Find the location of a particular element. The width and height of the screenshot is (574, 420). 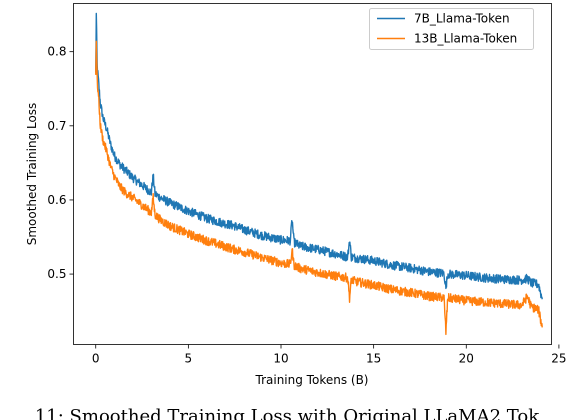

legend-label-13b: 13B_Llama-Token is located at coordinates (465, 39).